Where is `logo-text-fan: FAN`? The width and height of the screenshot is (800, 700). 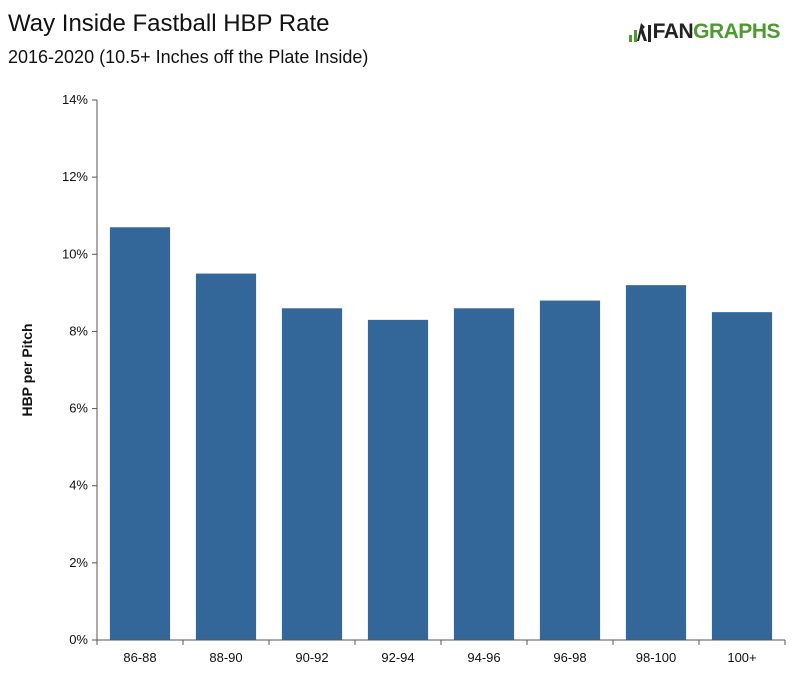
logo-text-fan: FAN is located at coordinates (673, 31).